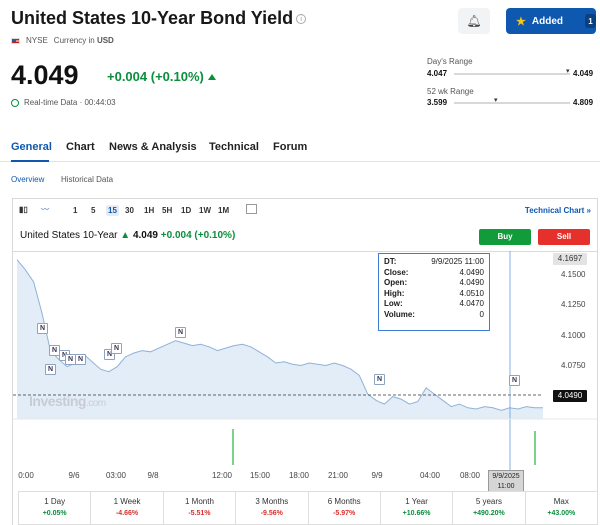 The height and width of the screenshot is (525, 600). I want to click on performance-cell: 6 Months -5.97%, so click(343, 508).